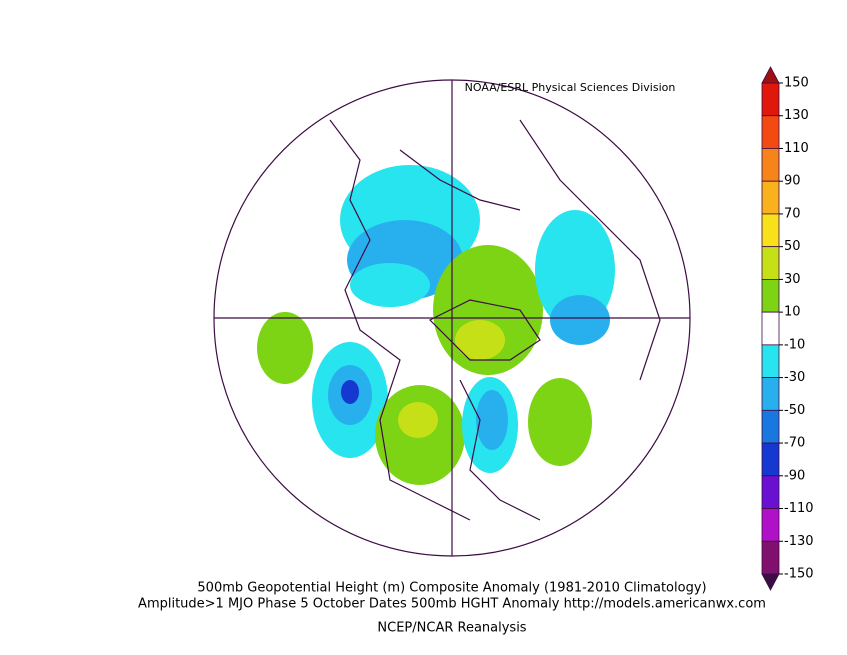 This screenshot has width=847, height=655. Describe the element at coordinates (792, 181) in the screenshot. I see `colorbar-label: 90` at that location.